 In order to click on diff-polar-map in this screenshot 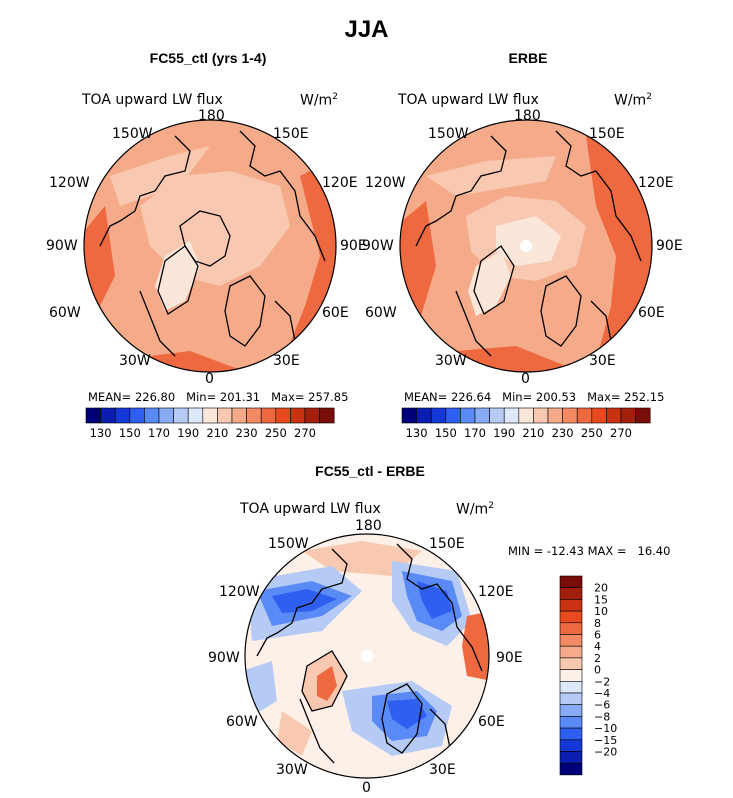, I will do `click(367, 656)`.